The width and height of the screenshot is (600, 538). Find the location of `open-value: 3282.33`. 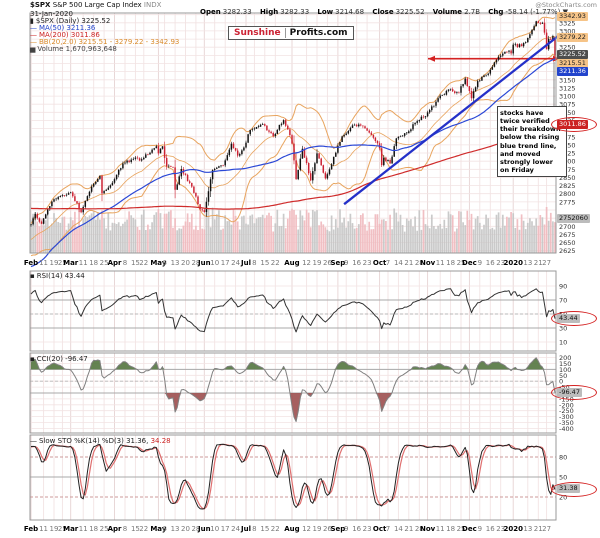

open-value: 3282.33 is located at coordinates (237, 12).